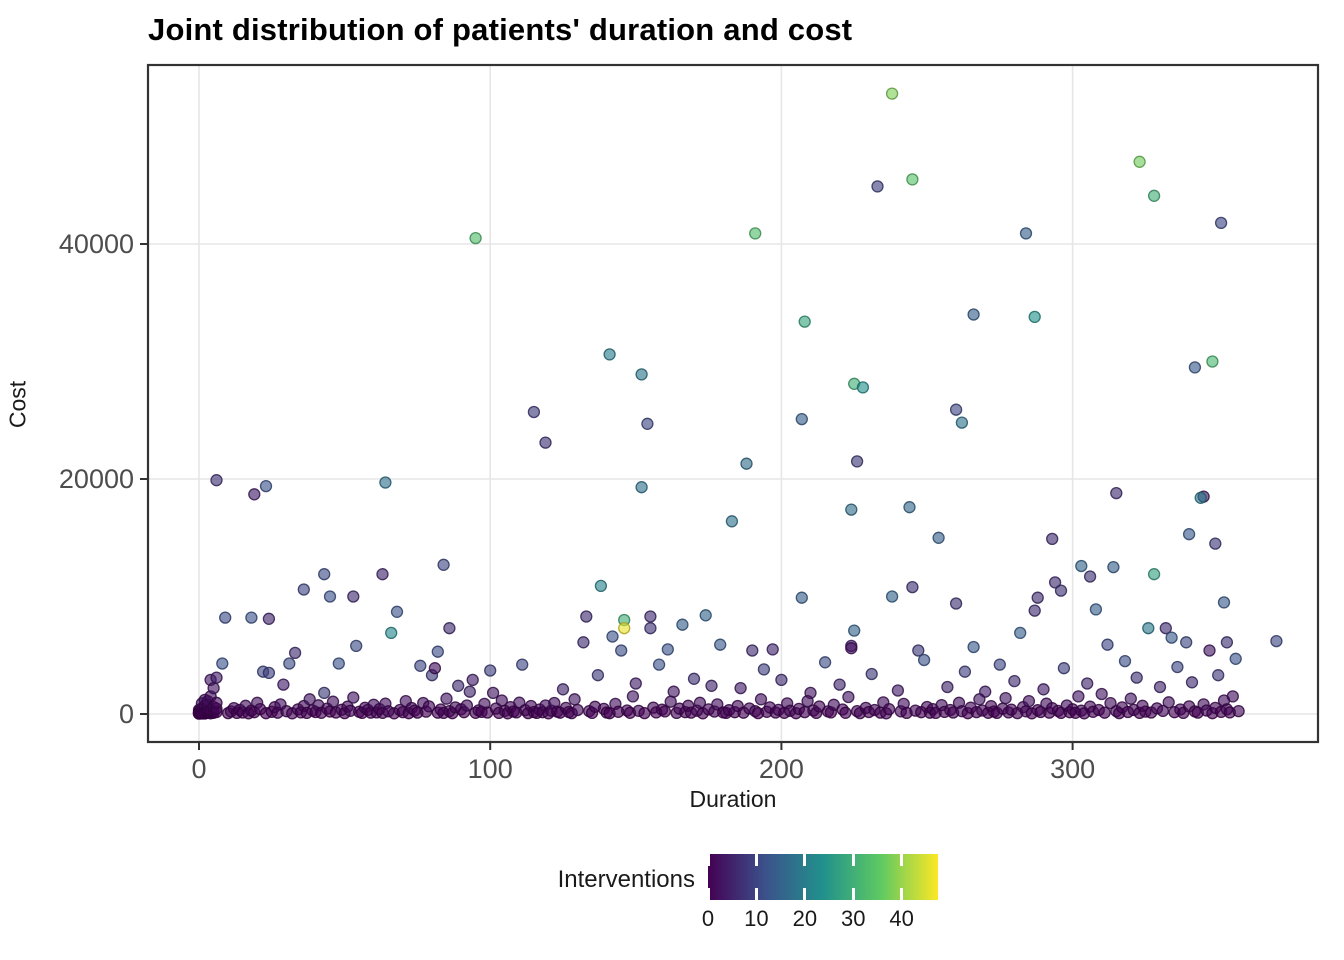 The width and height of the screenshot is (1344, 960). Describe the element at coordinates (822, 877) in the screenshot. I see `legend-colorbar` at that location.